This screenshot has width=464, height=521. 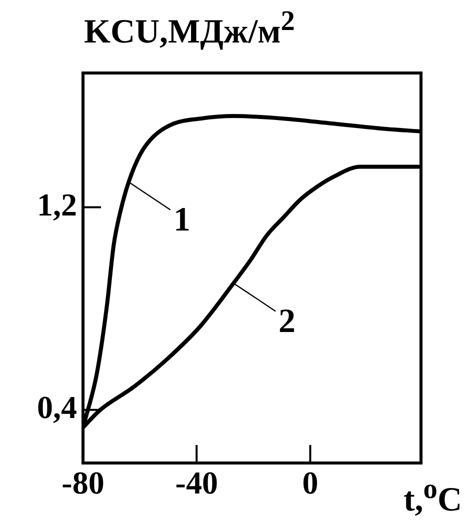 What do you see at coordinates (432, 496) in the screenshot?
I see `x-axis-title: t,$^{o}$C` at bounding box center [432, 496].